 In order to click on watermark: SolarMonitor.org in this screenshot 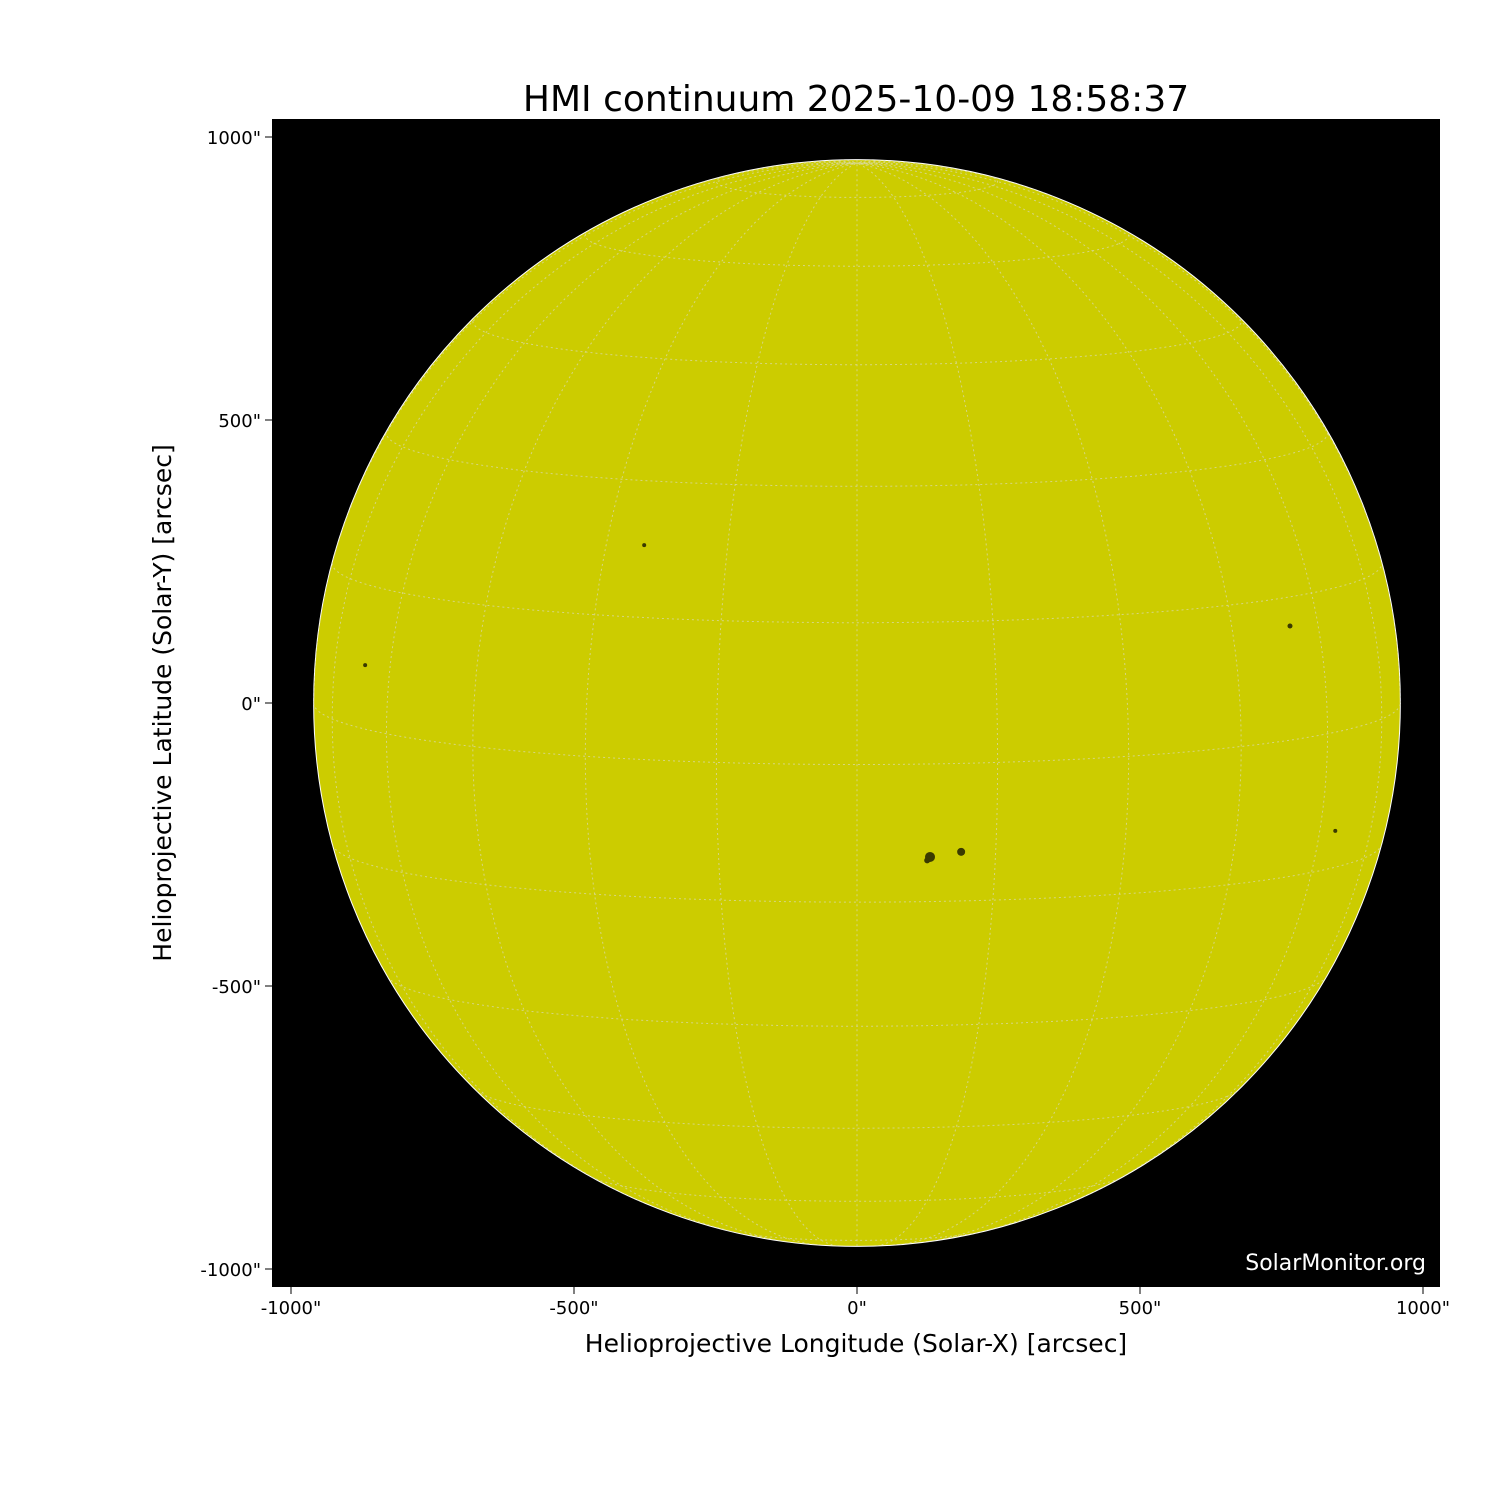, I will do `click(1335, 1263)`.